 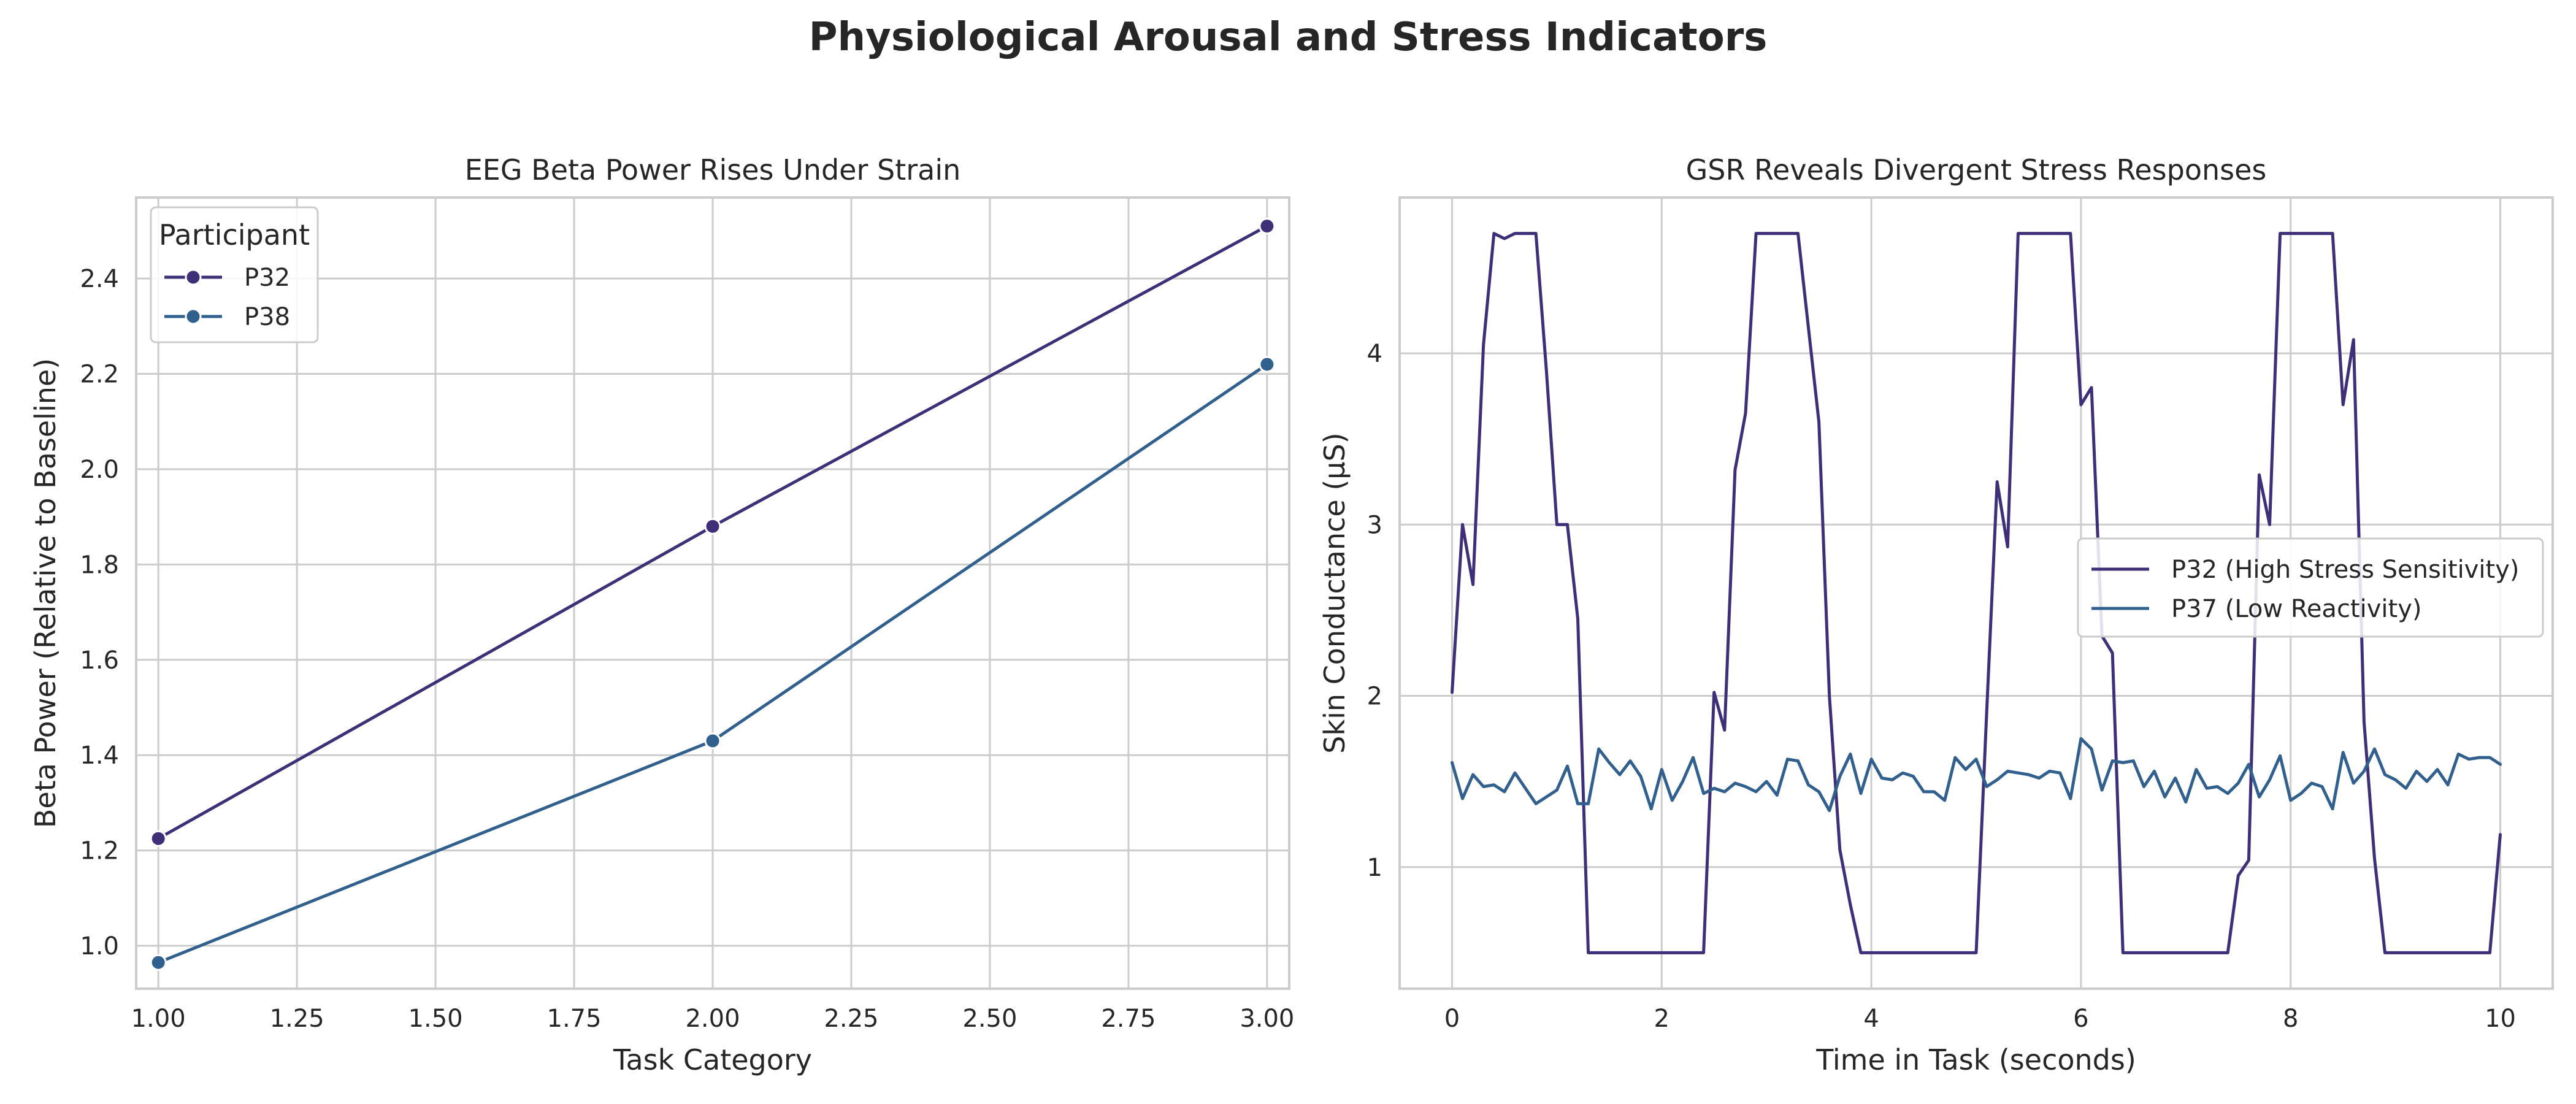 What do you see at coordinates (1975, 1059) in the screenshot?
I see `right-chart-x-axis-label: Time in Task (seconds)` at bounding box center [1975, 1059].